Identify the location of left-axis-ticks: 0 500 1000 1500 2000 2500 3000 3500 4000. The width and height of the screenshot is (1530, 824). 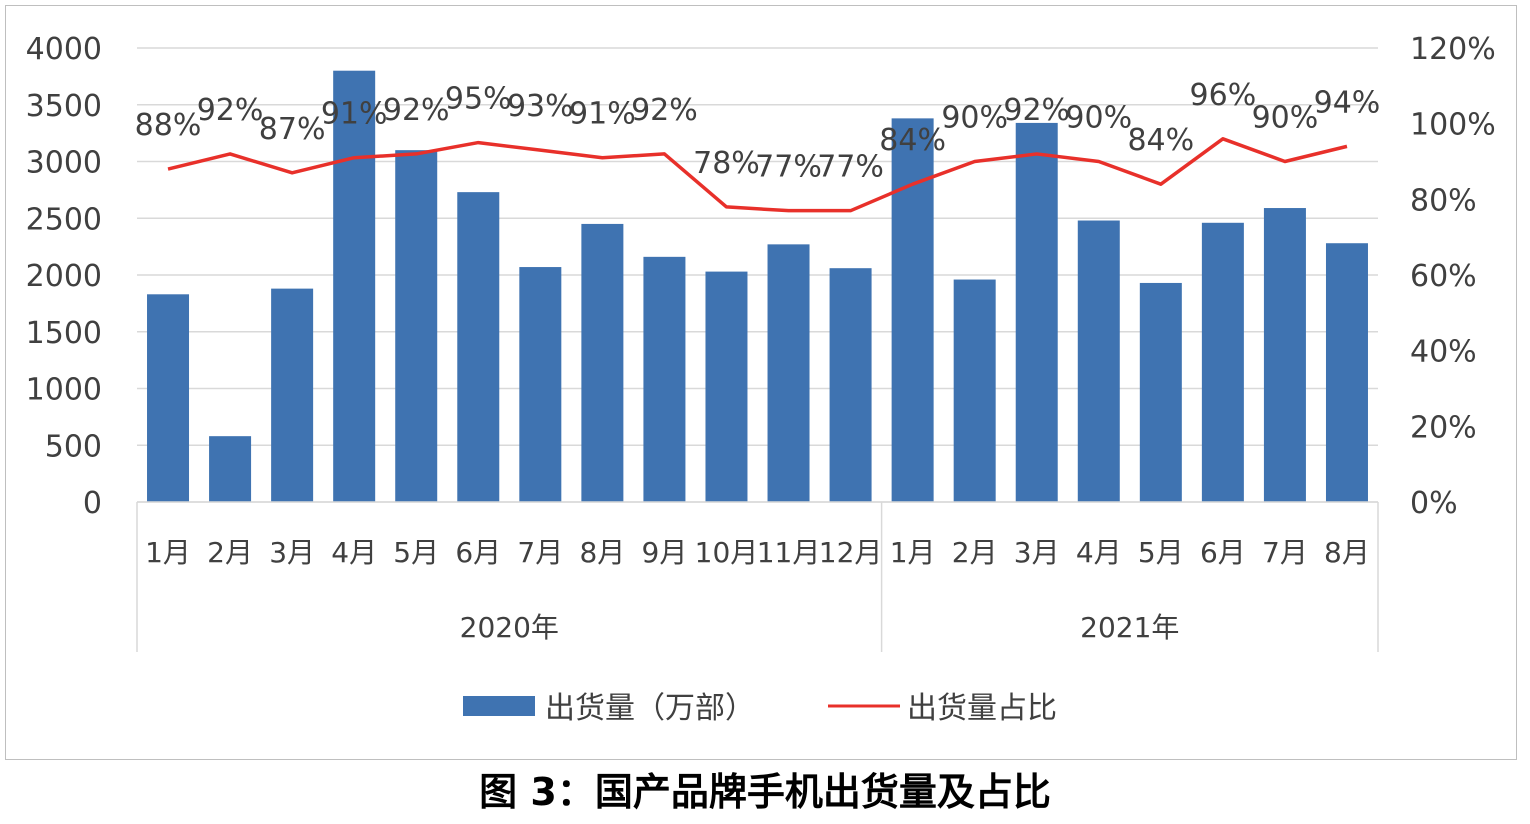
(64, 276).